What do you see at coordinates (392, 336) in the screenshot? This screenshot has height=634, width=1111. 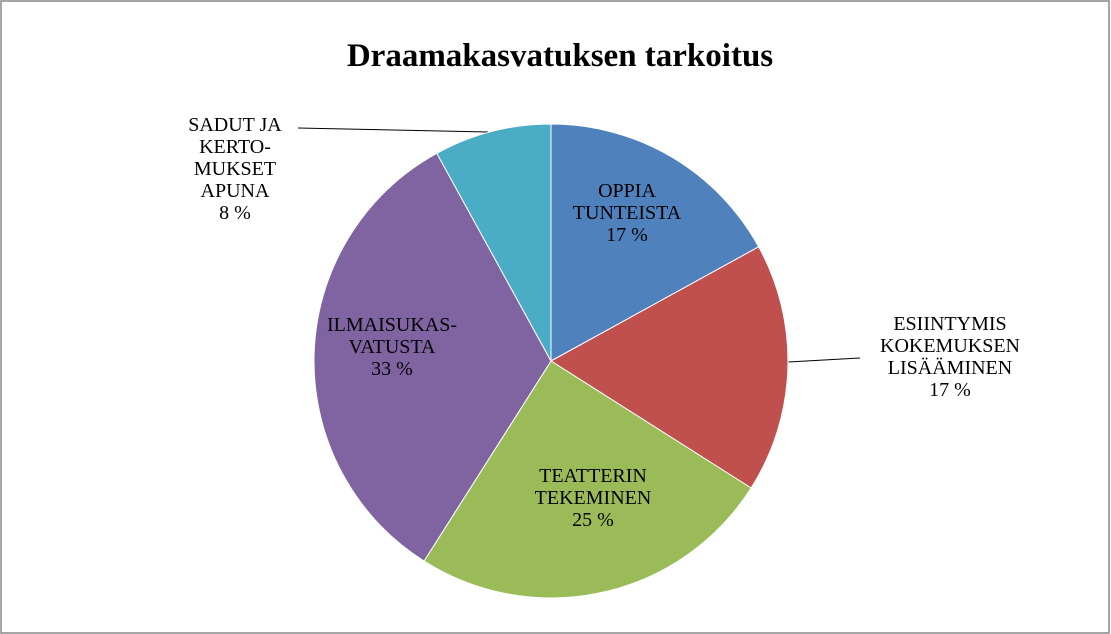 I see `slice-label: ILMAISUKAS-VATUSTA` at bounding box center [392, 336].